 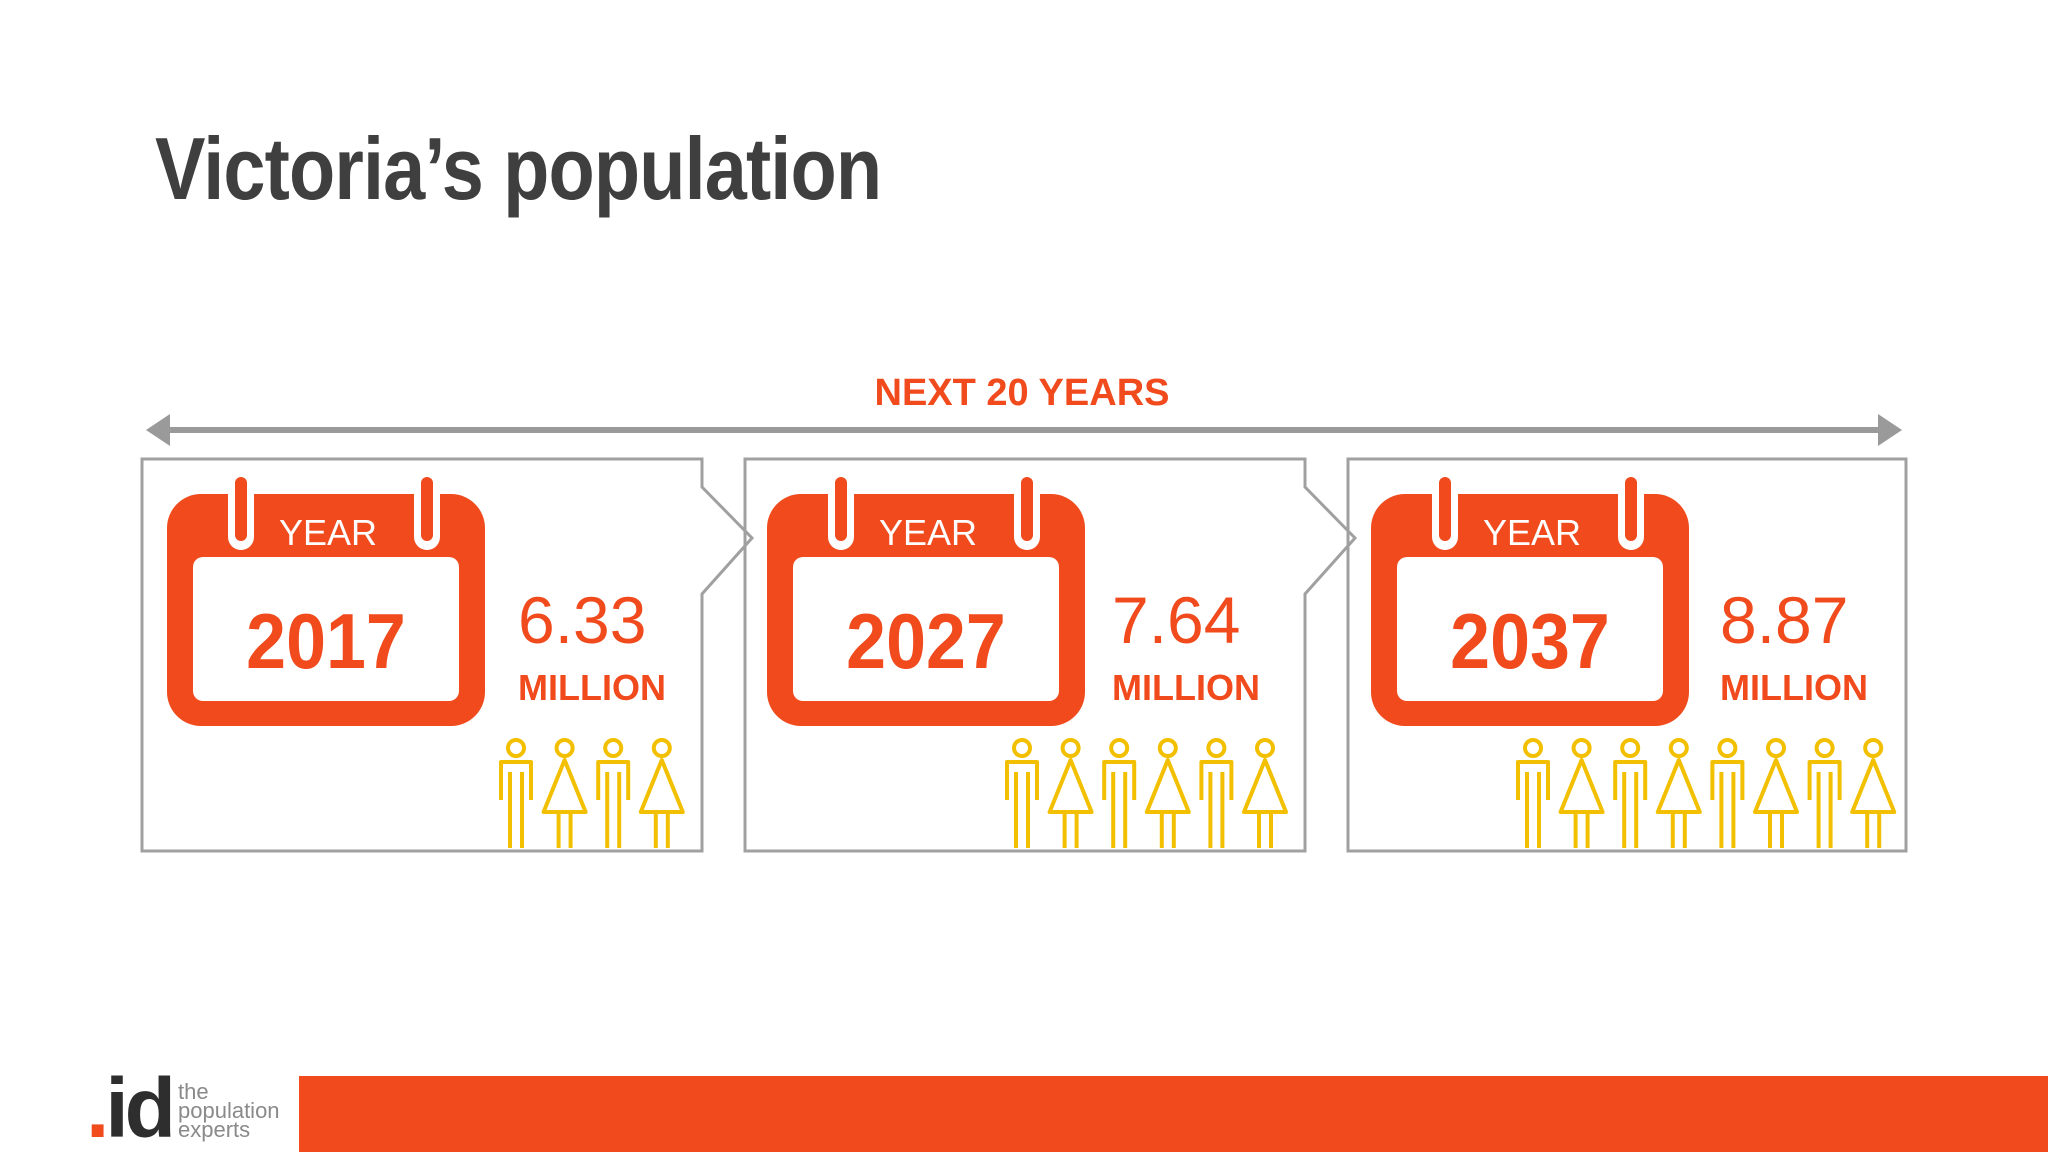 I want to click on slide-title: Victoria’s population, so click(x=518, y=168).